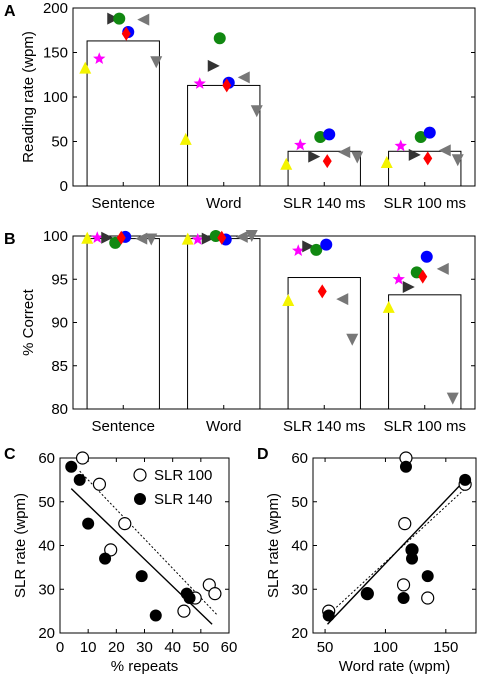 This screenshot has width=490, height=690. I want to click on panel-label-a: A, so click(10, 11).